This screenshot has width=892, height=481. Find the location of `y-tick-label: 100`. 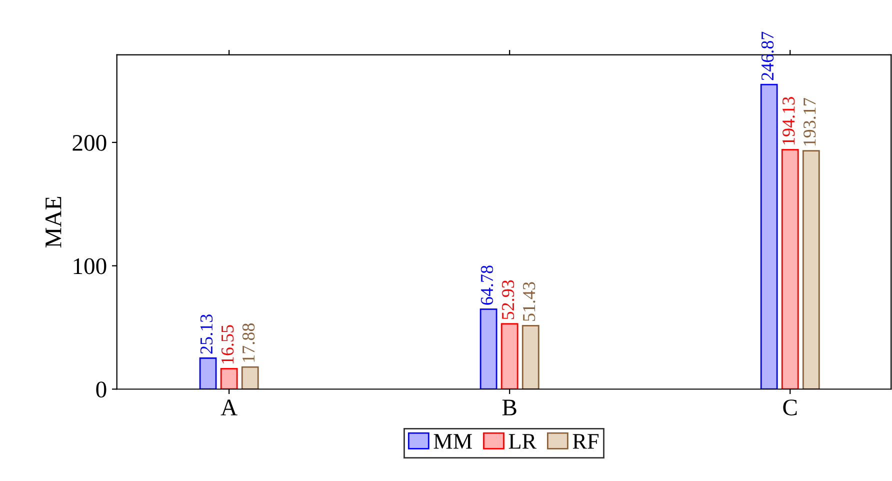

y-tick-label: 100 is located at coordinates (90, 266).